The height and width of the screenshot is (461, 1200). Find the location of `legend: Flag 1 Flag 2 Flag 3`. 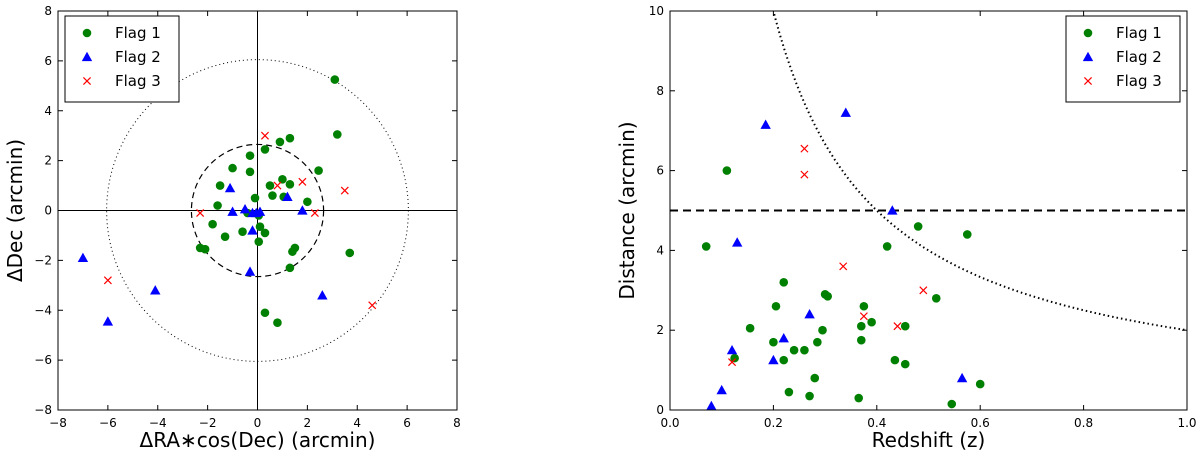

legend: Flag 1 Flag 2 Flag 3 is located at coordinates (1123, 59).